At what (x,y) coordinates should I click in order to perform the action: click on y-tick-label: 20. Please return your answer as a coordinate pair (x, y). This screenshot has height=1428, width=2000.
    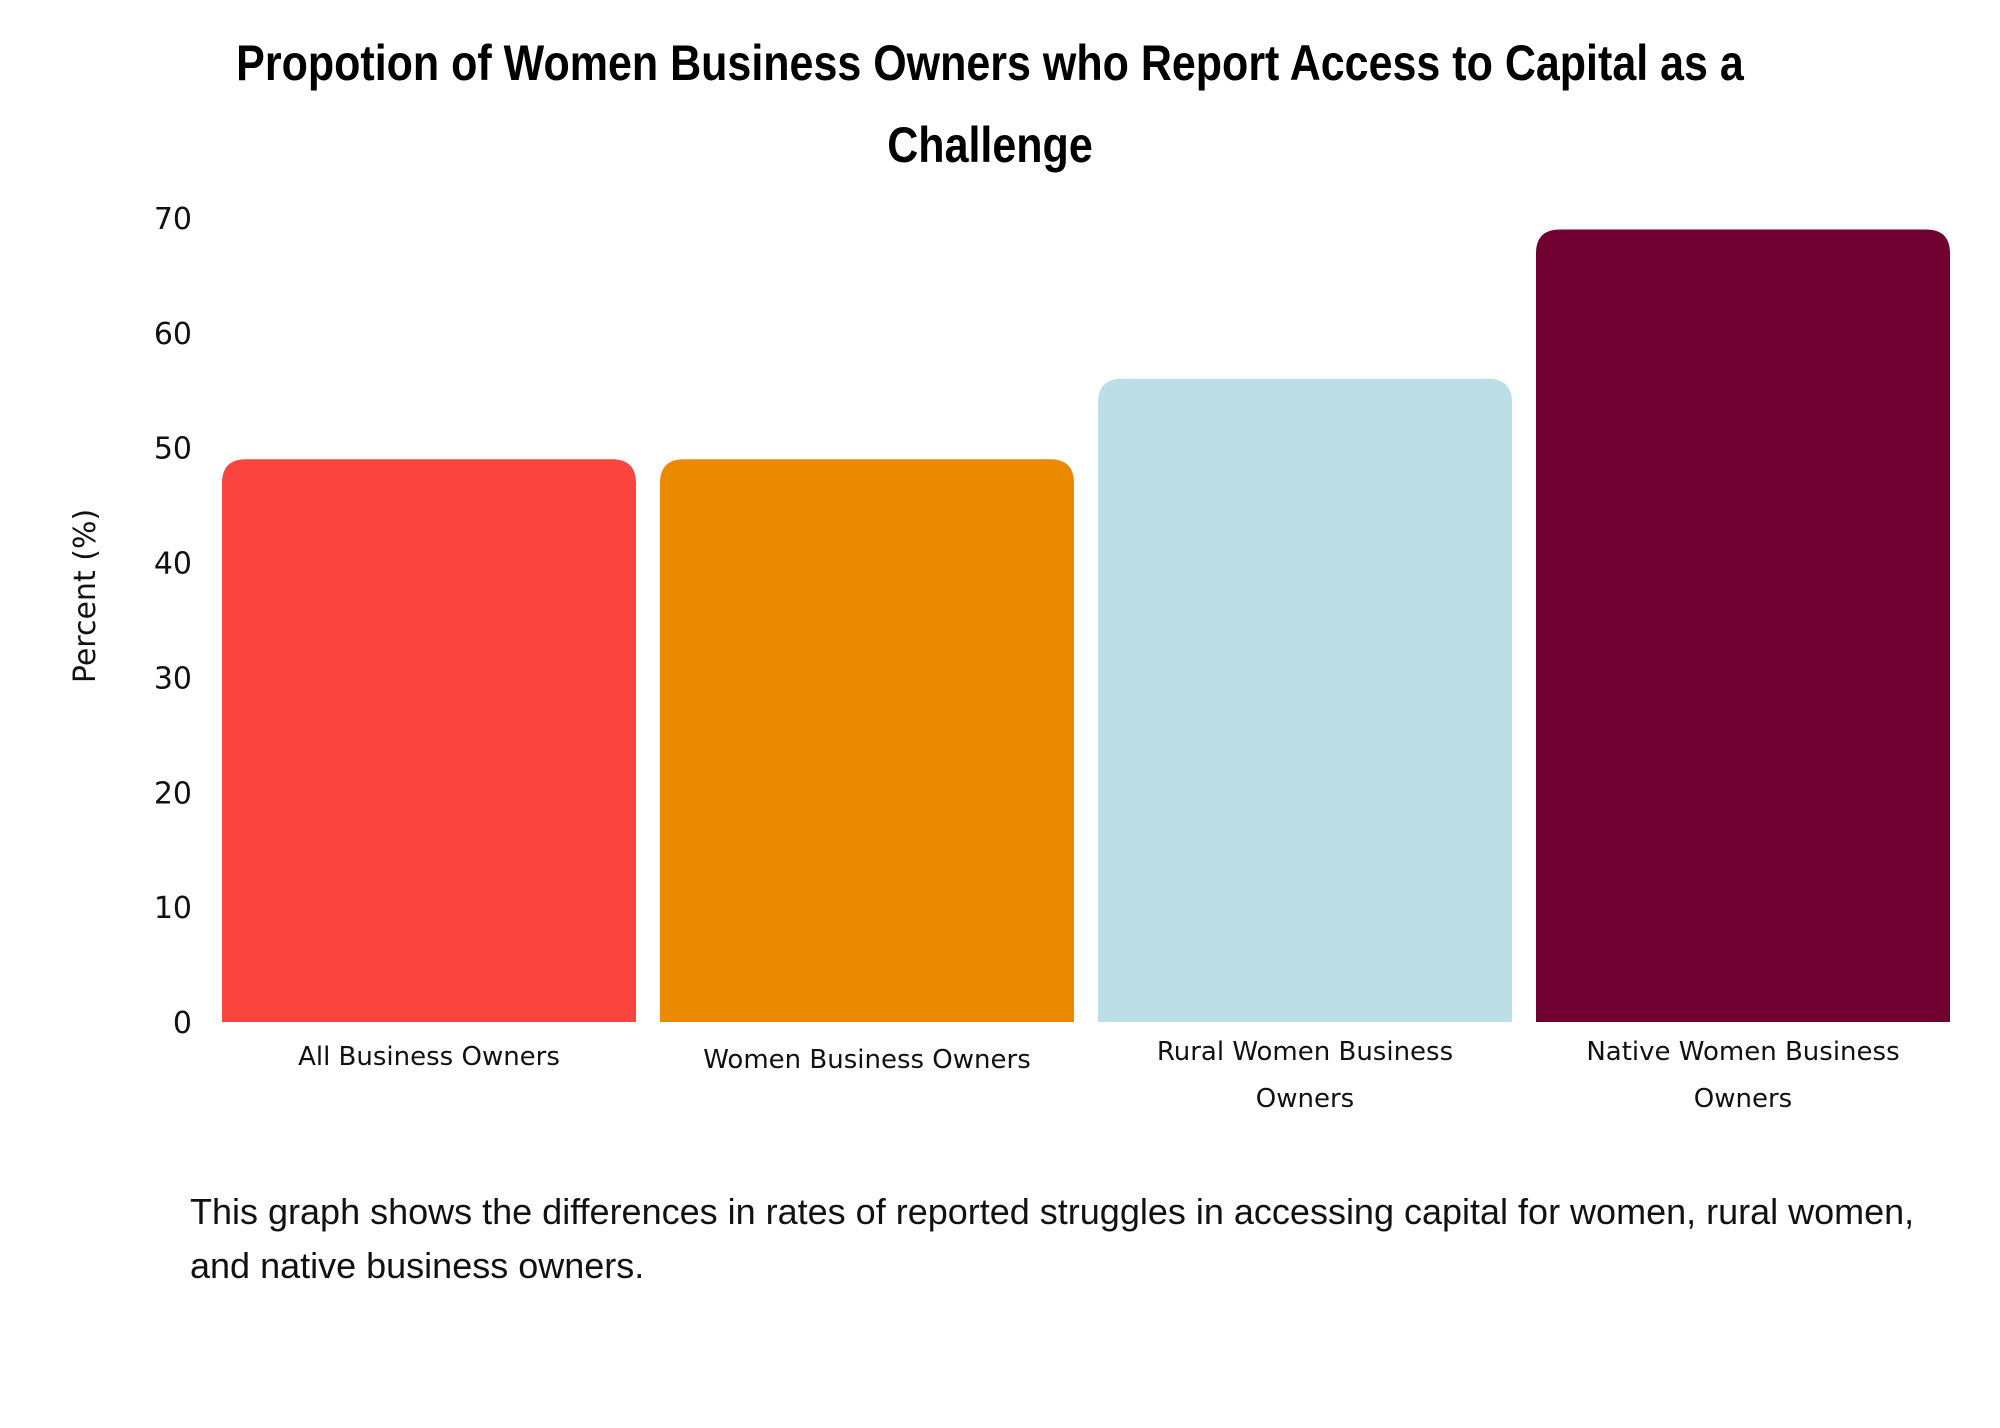
    Looking at the image, I should click on (173, 793).